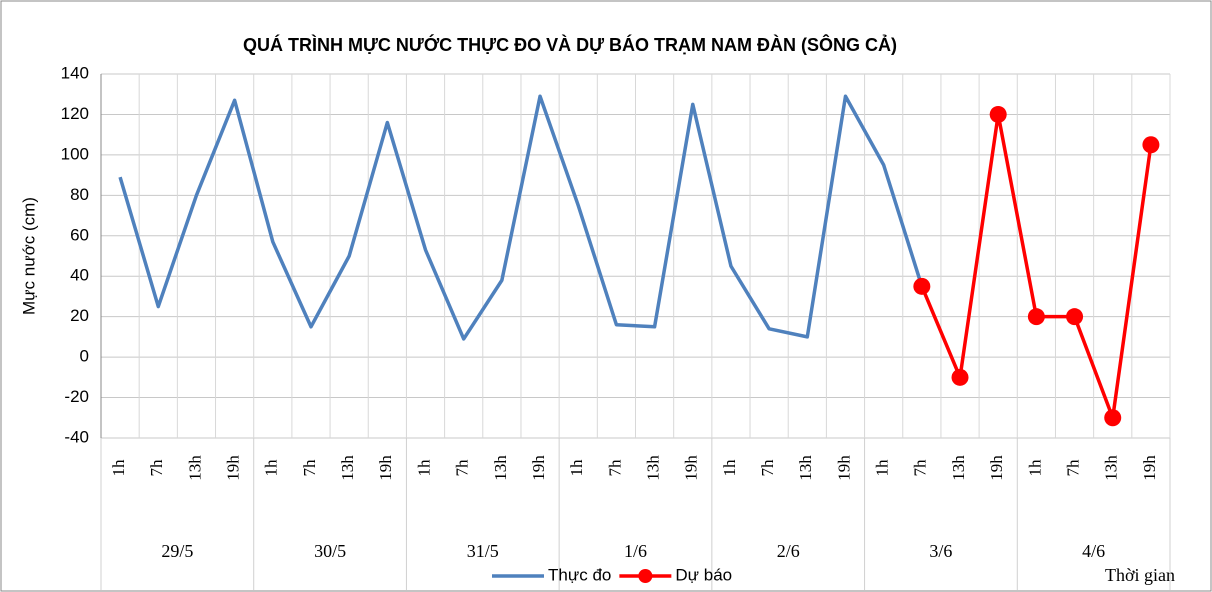 This screenshot has width=1212, height=592. What do you see at coordinates (645, 576) in the screenshot?
I see `legend-marker` at bounding box center [645, 576].